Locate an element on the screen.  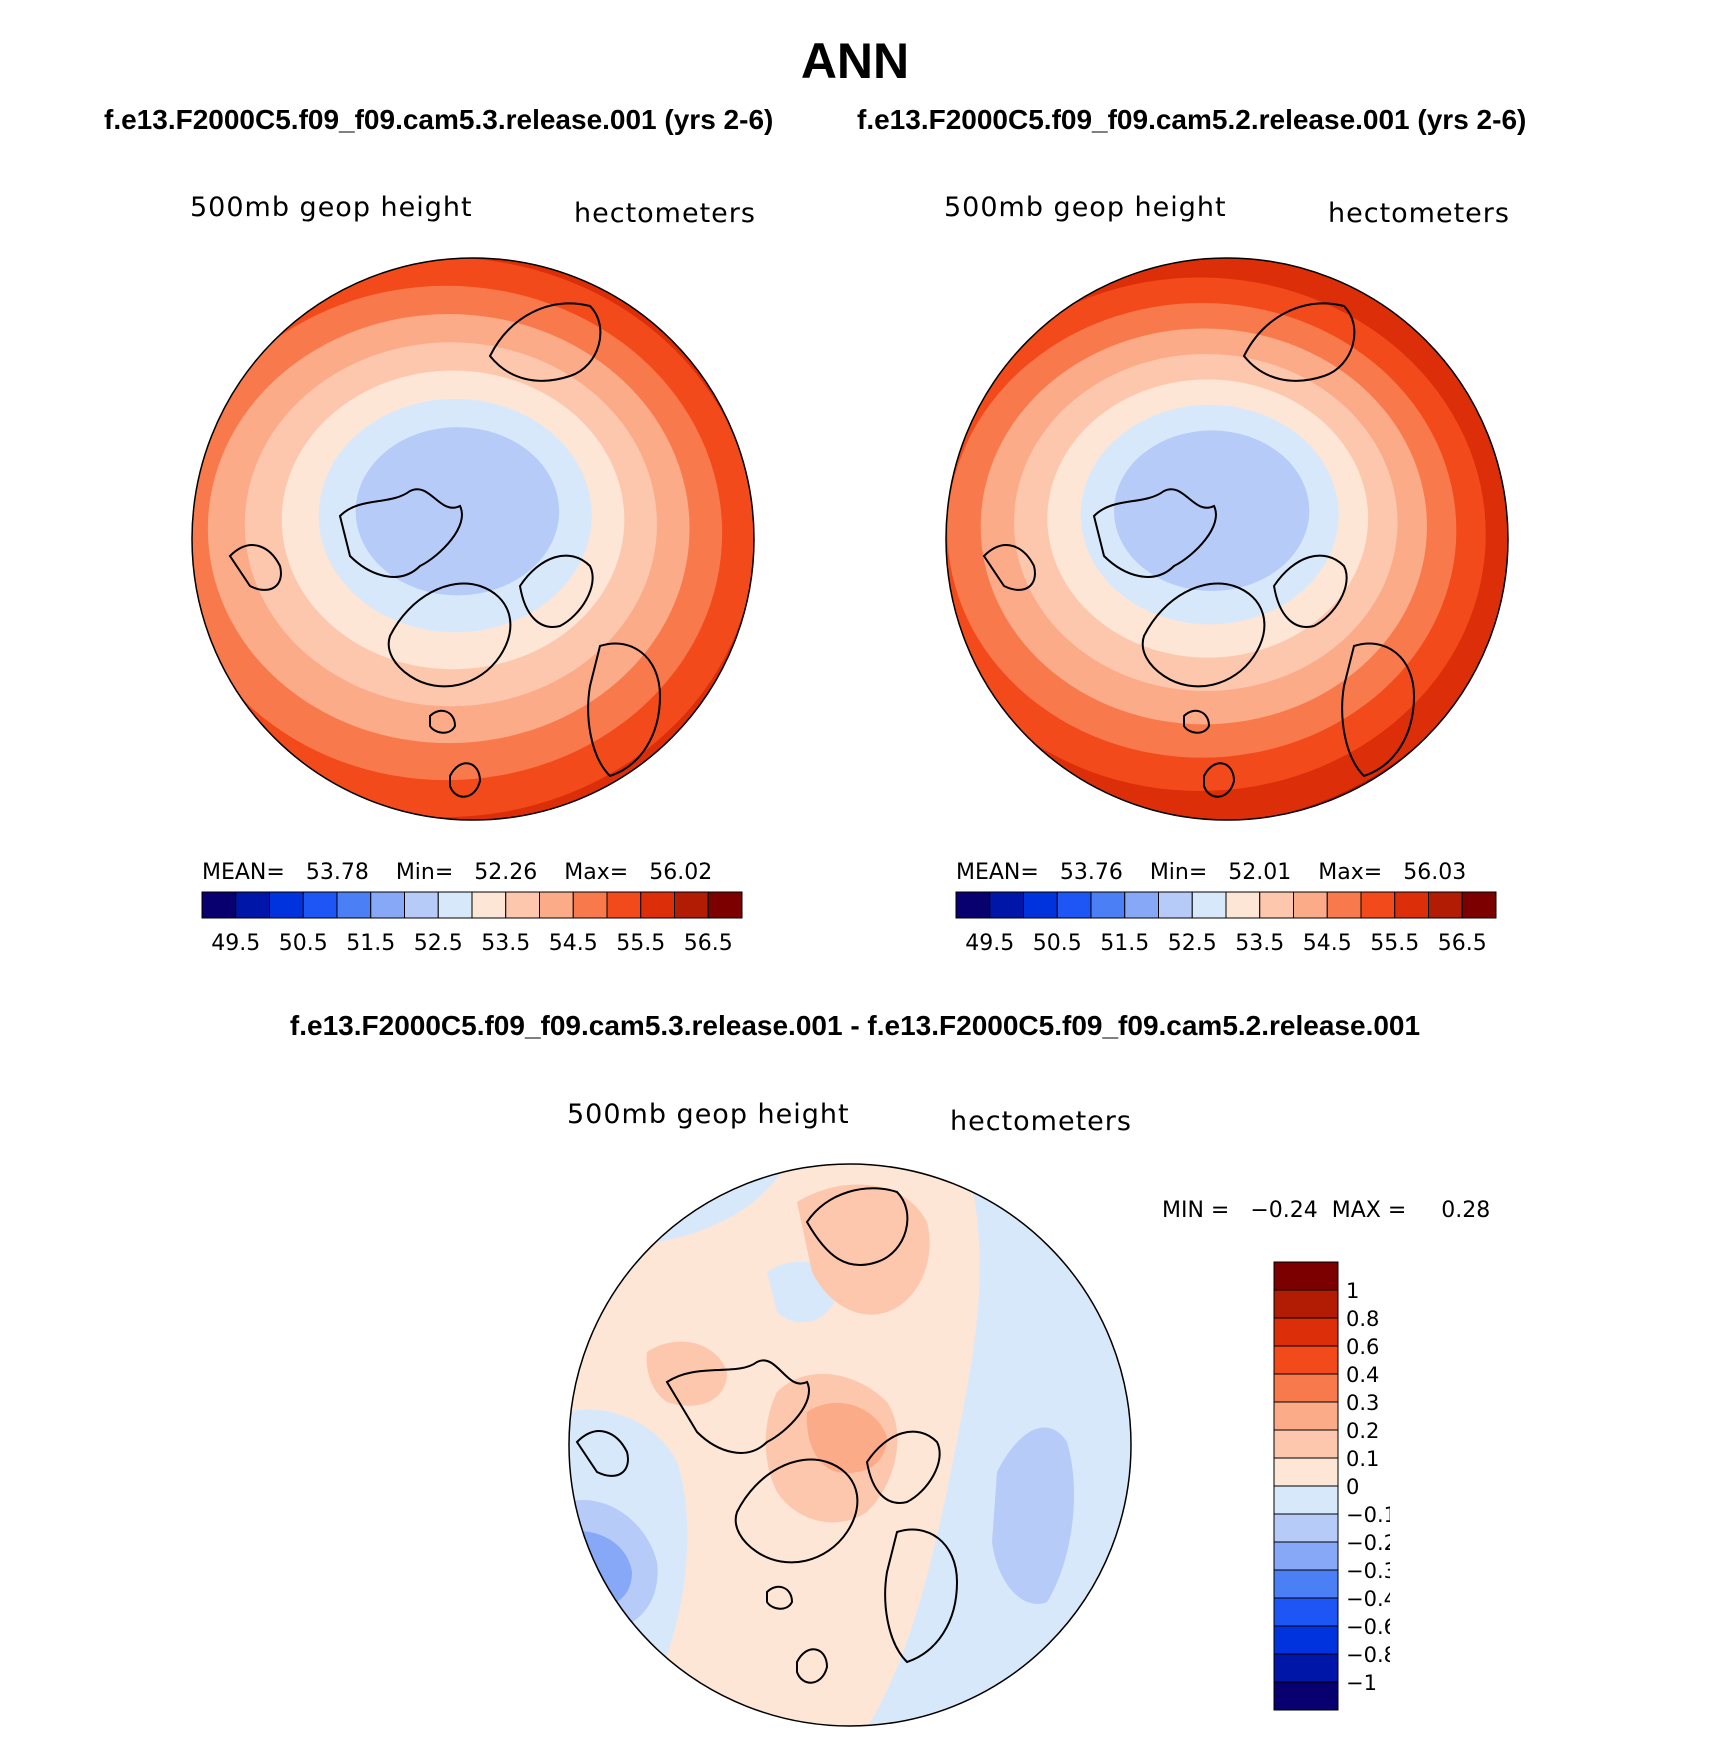
panel1-colorbar-labels: 49.5 50.5 51.5 52.5 53.5 54.5 55.5 56.5 is located at coordinates (471, 943).